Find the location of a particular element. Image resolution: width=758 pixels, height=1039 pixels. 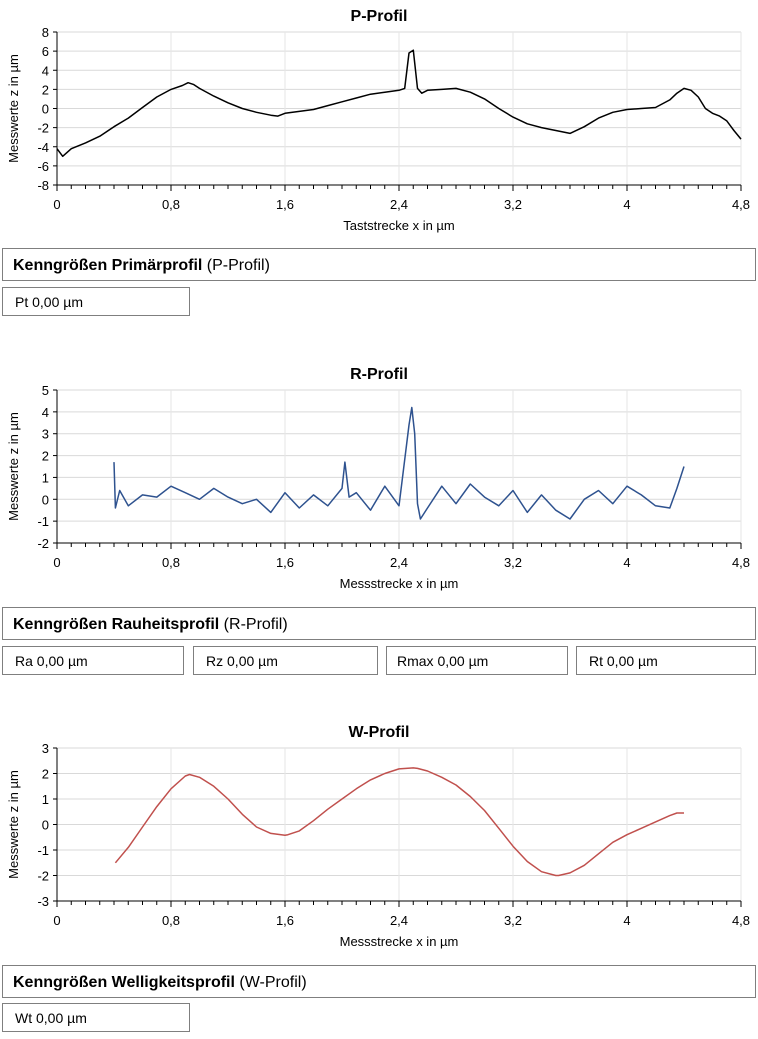

param-label: Rz is located at coordinates (215, 661).